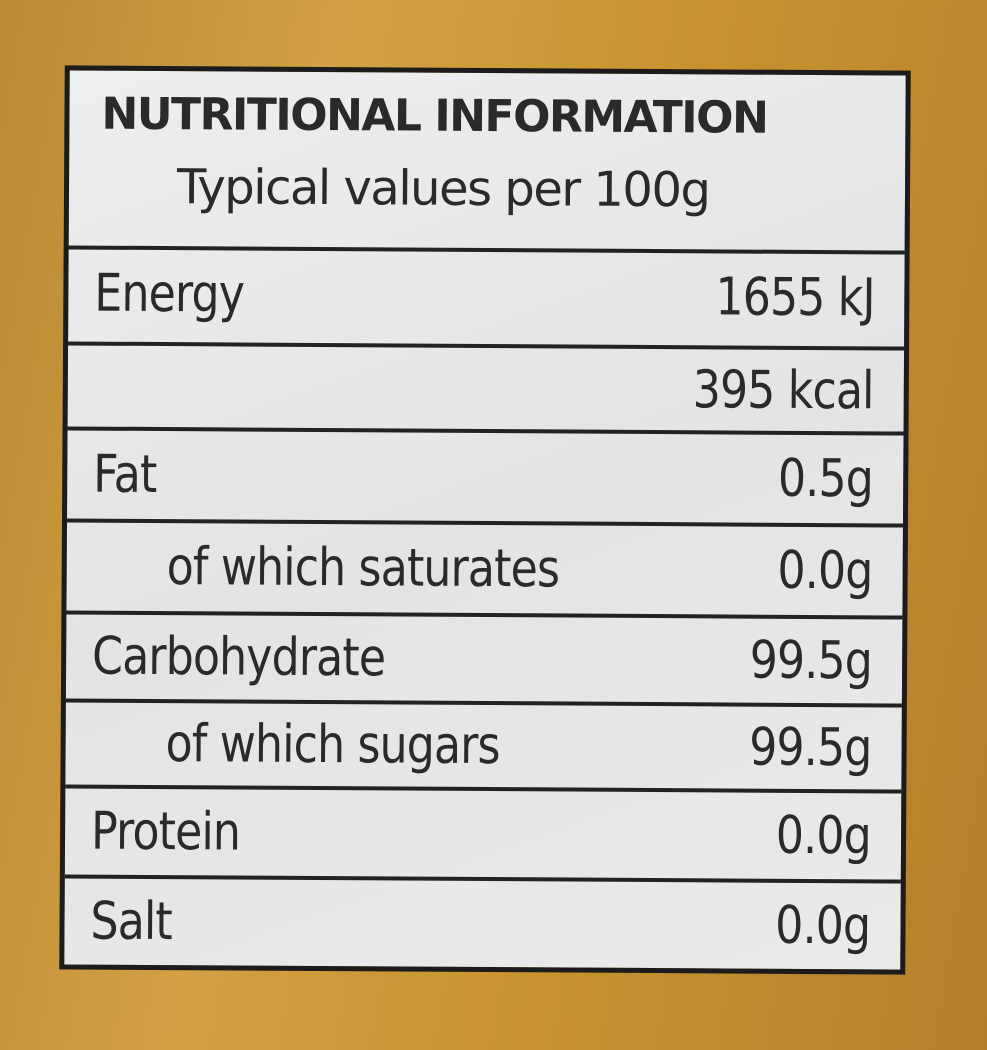  What do you see at coordinates (486, 390) in the screenshot?
I see `row: 395 kcal` at bounding box center [486, 390].